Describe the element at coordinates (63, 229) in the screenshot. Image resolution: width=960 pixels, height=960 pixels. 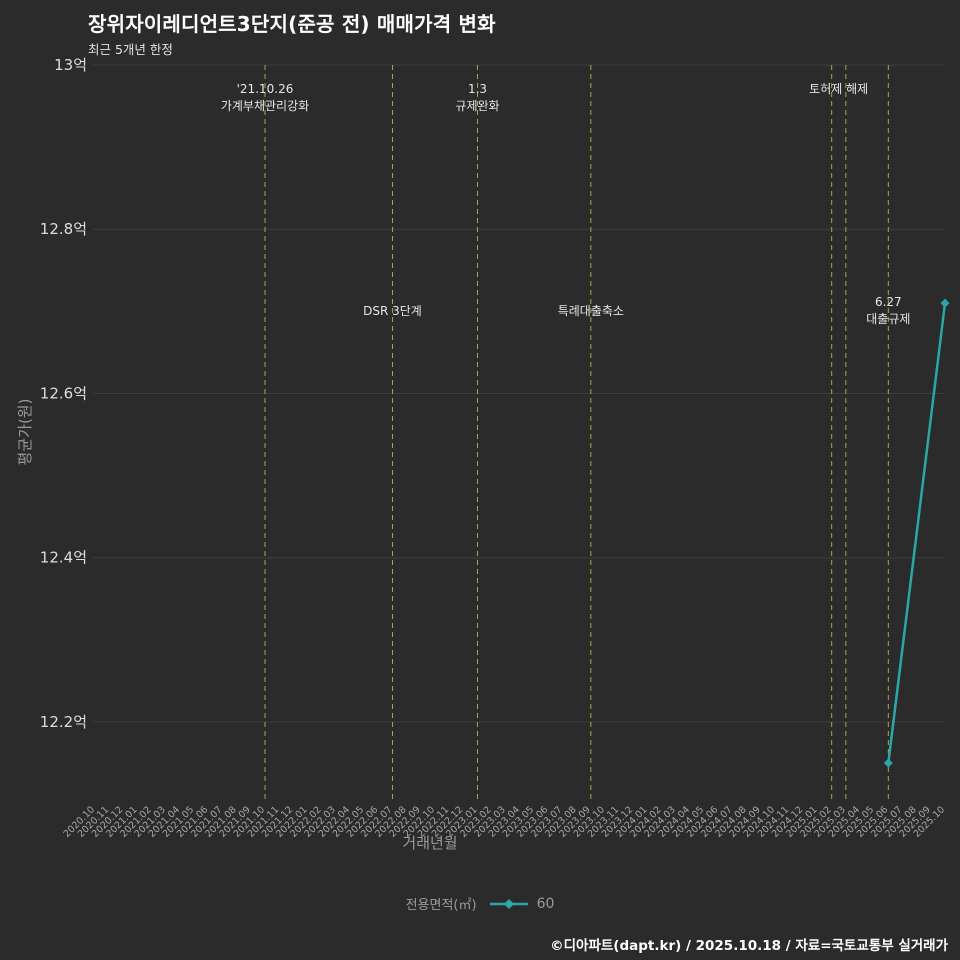
I see `y-tick-label: 12.8억` at that location.